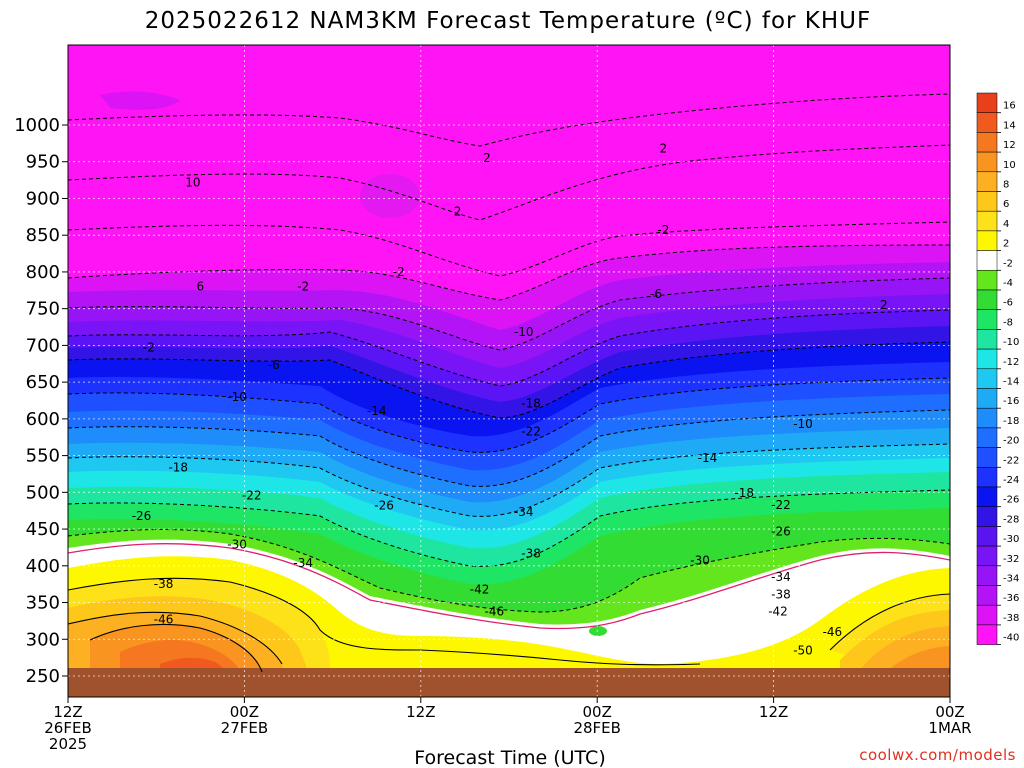 The width and height of the screenshot is (1024, 768). What do you see at coordinates (1011, 579) in the screenshot?
I see `colorbar-label: -34` at bounding box center [1011, 579].